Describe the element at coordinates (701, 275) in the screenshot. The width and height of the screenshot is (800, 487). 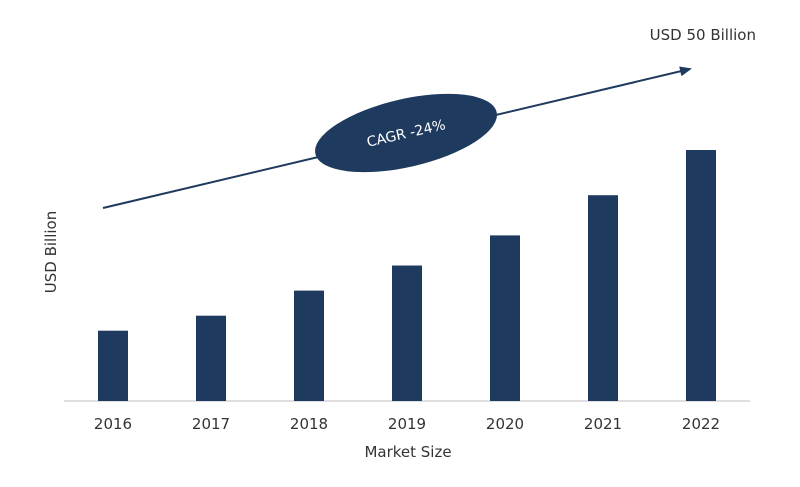
I see `bar-2022` at that location.